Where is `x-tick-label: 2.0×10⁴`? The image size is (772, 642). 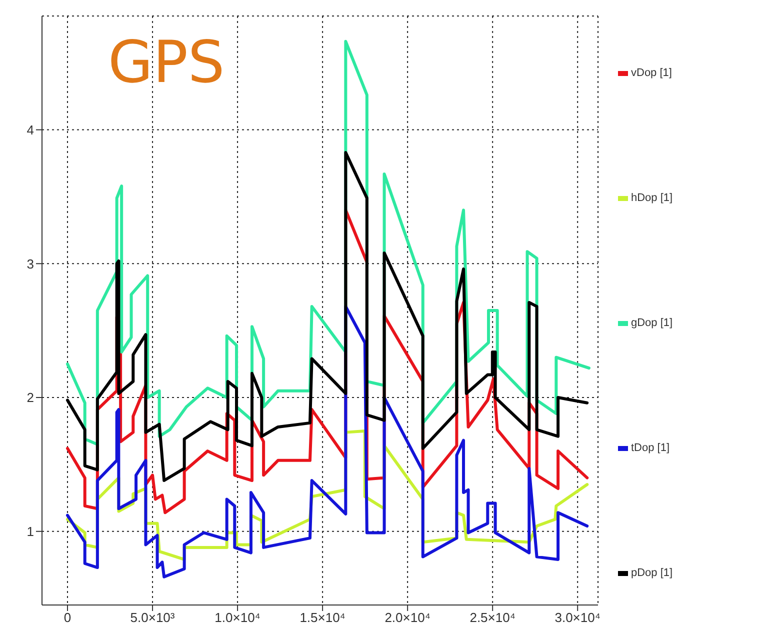
x-tick-label: 2.0×10⁴ is located at coordinates (407, 618).